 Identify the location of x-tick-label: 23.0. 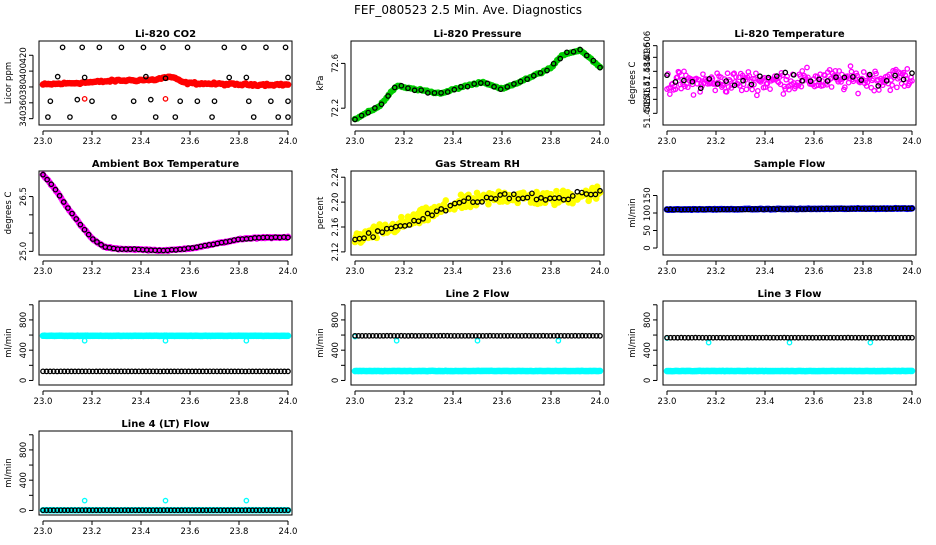
(667, 142).